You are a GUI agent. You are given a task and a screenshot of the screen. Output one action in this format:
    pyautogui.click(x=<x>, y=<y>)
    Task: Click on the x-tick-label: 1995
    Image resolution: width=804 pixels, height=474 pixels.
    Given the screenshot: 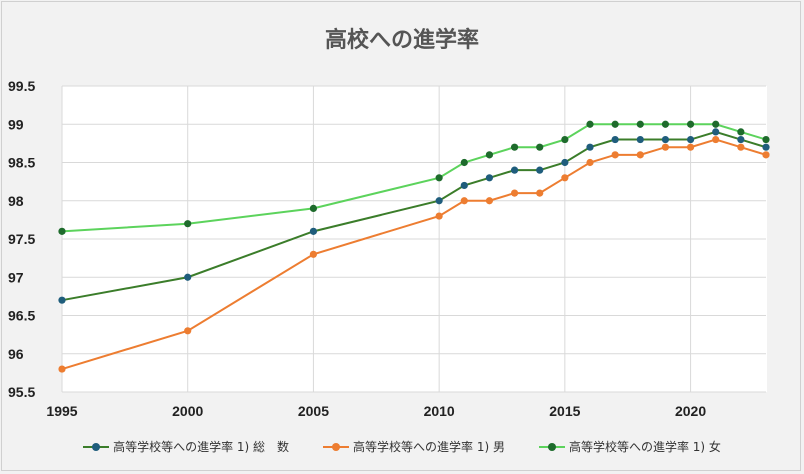 What is the action you would take?
    pyautogui.click(x=61, y=411)
    